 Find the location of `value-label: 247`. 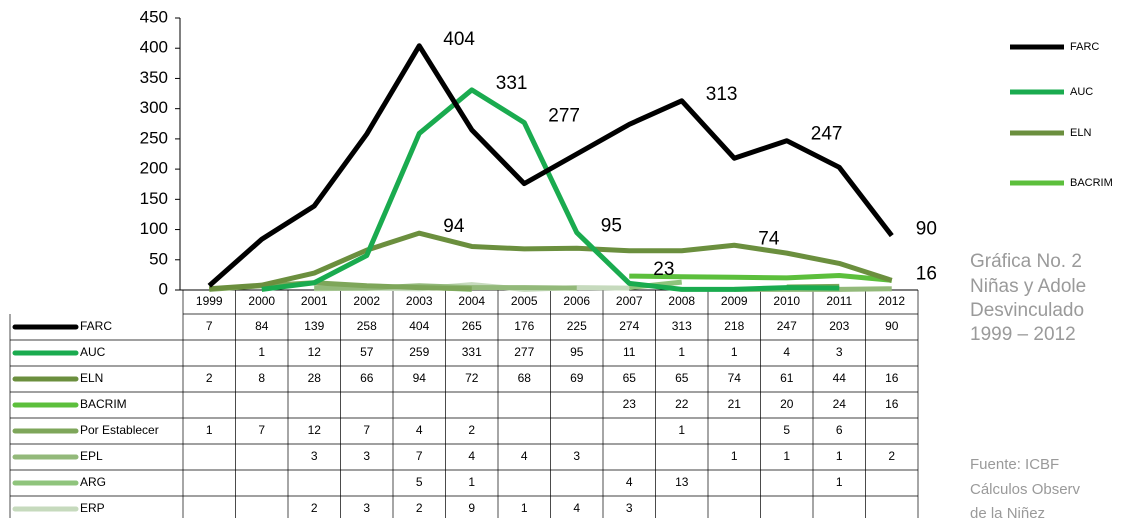

value-label: 247 is located at coordinates (827, 134).